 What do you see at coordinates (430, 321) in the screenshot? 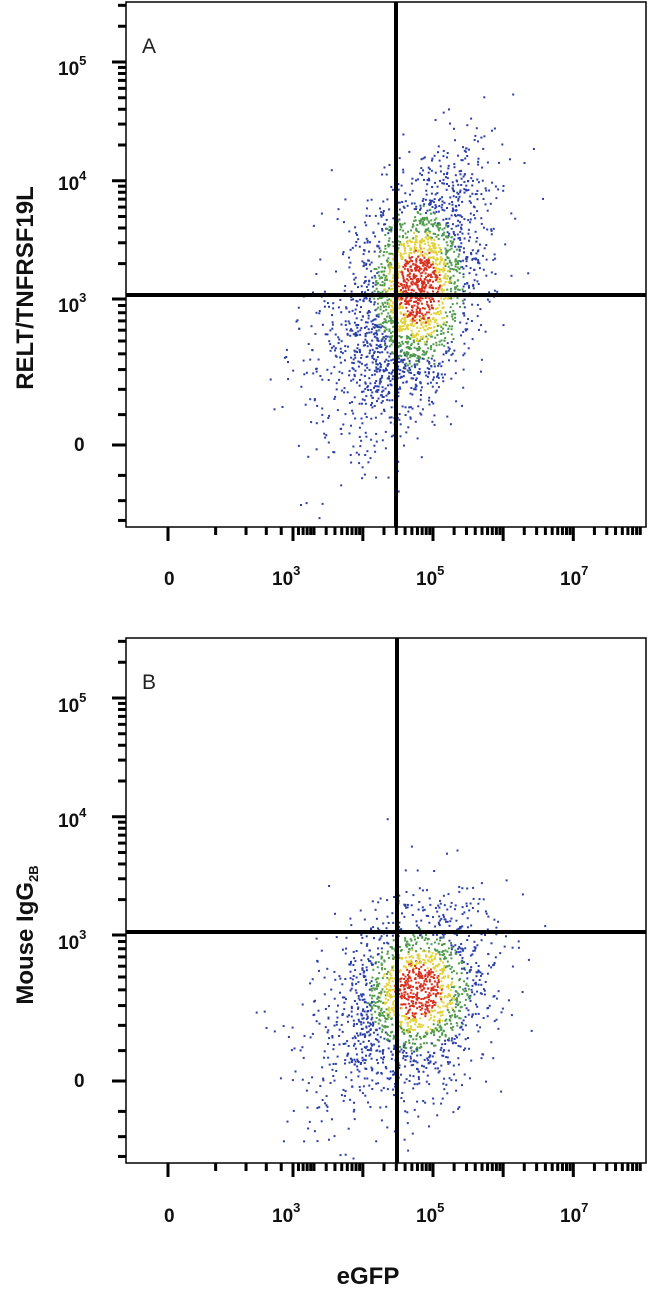
I see `event-point-a-2066` at bounding box center [430, 321].